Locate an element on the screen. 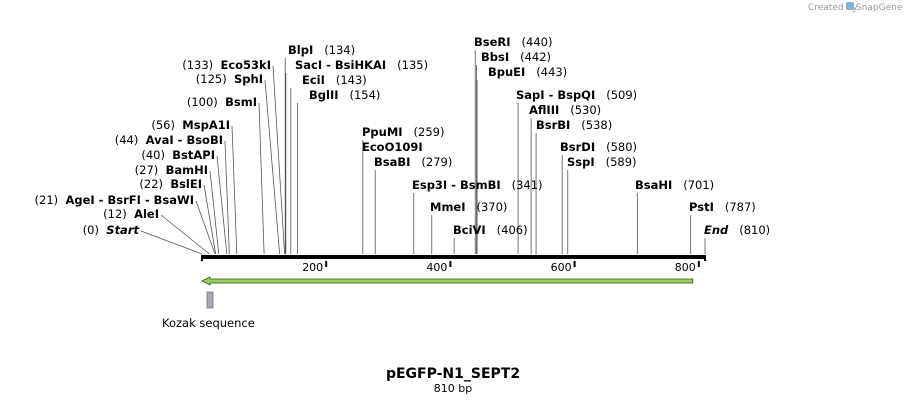  svg-text: BsrBI (538) is located at coordinates (574, 125).